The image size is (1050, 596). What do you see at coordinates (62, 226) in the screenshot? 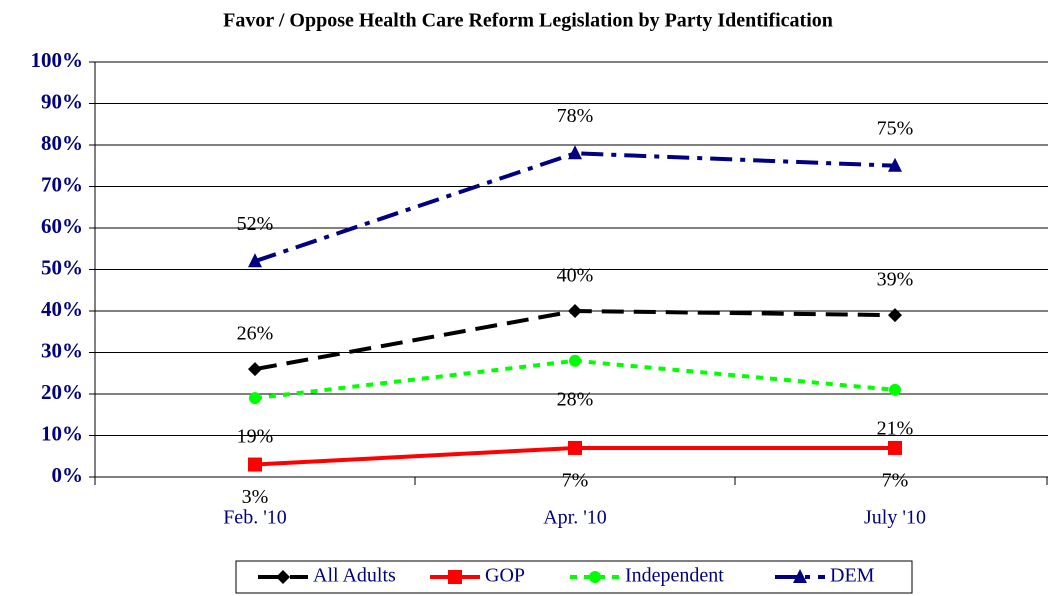
I see `y-tick-label: 60%` at bounding box center [62, 226].